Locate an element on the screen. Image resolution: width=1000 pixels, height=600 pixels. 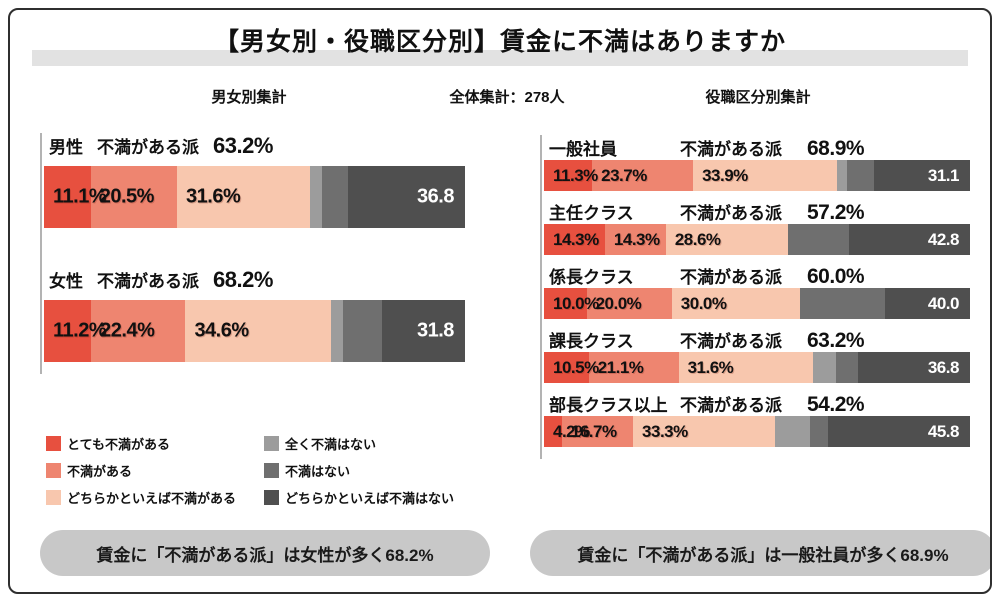
bar-segment-very-dissatisfied: 10.5% is located at coordinates (571, 367).